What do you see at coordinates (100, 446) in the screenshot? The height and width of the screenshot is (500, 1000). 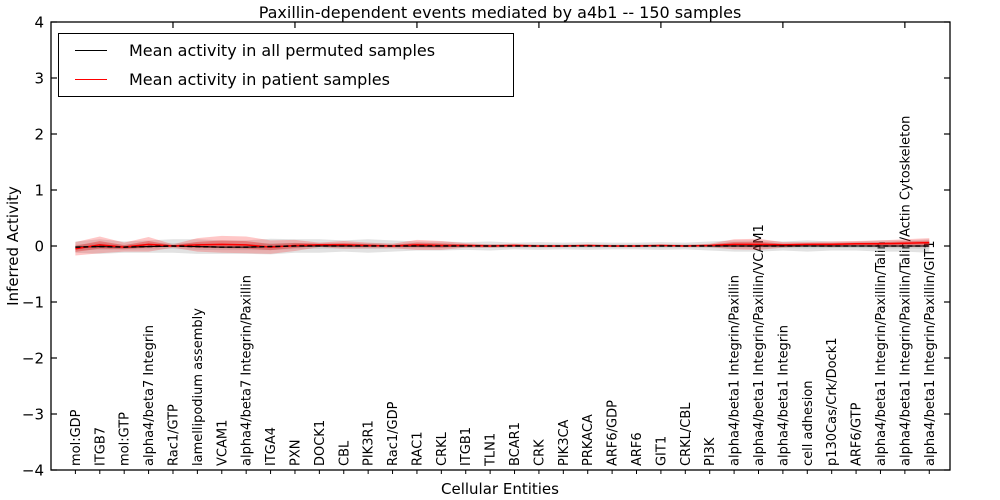 I see `x-category-label: ITGB7` at bounding box center [100, 446].